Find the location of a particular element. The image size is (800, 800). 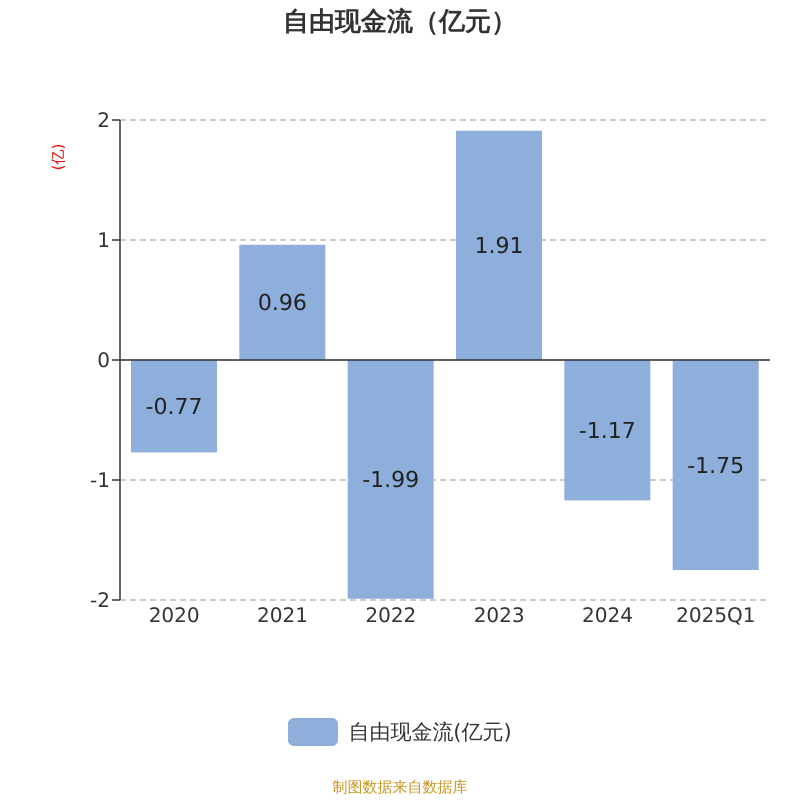

data-label: -1.99 is located at coordinates (391, 481).